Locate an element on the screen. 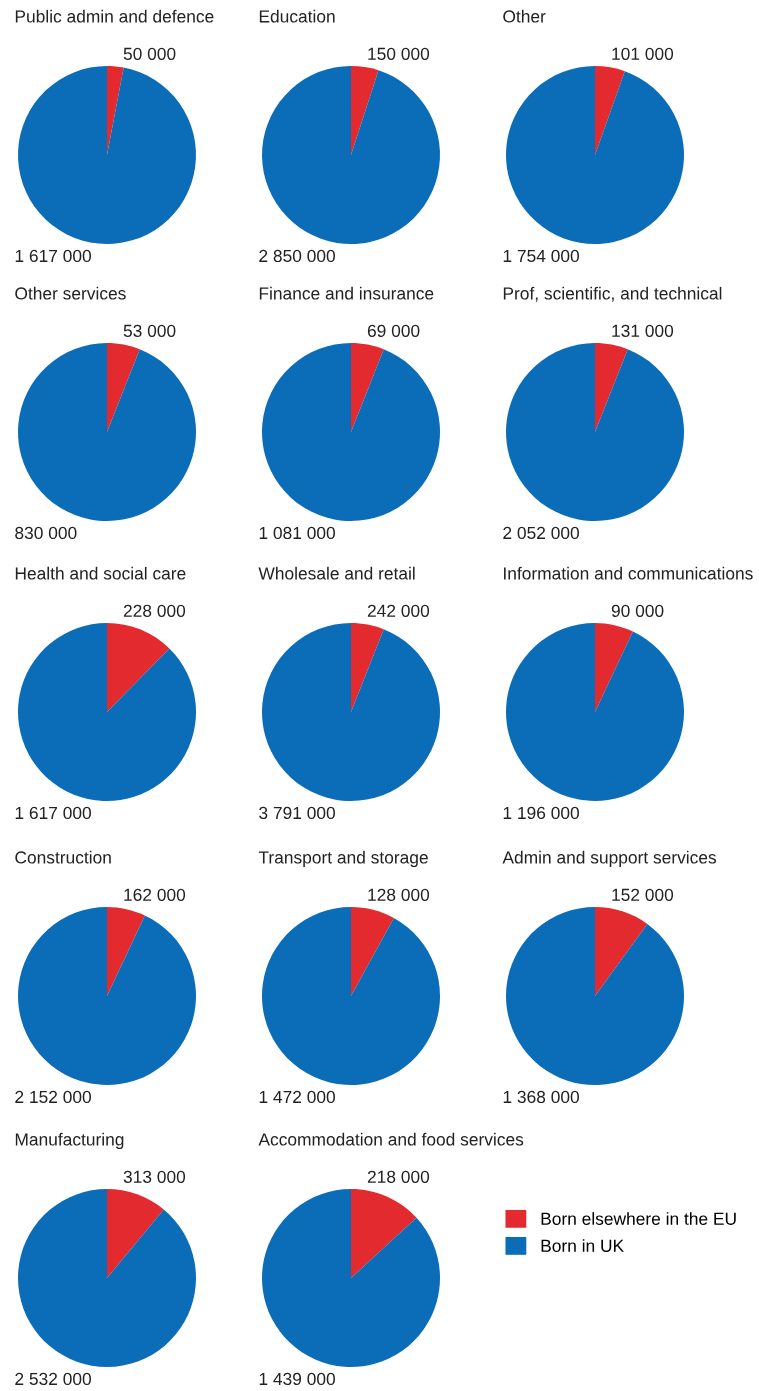 The width and height of the screenshot is (759, 1391). data-label: 69 000 is located at coordinates (393, 330).